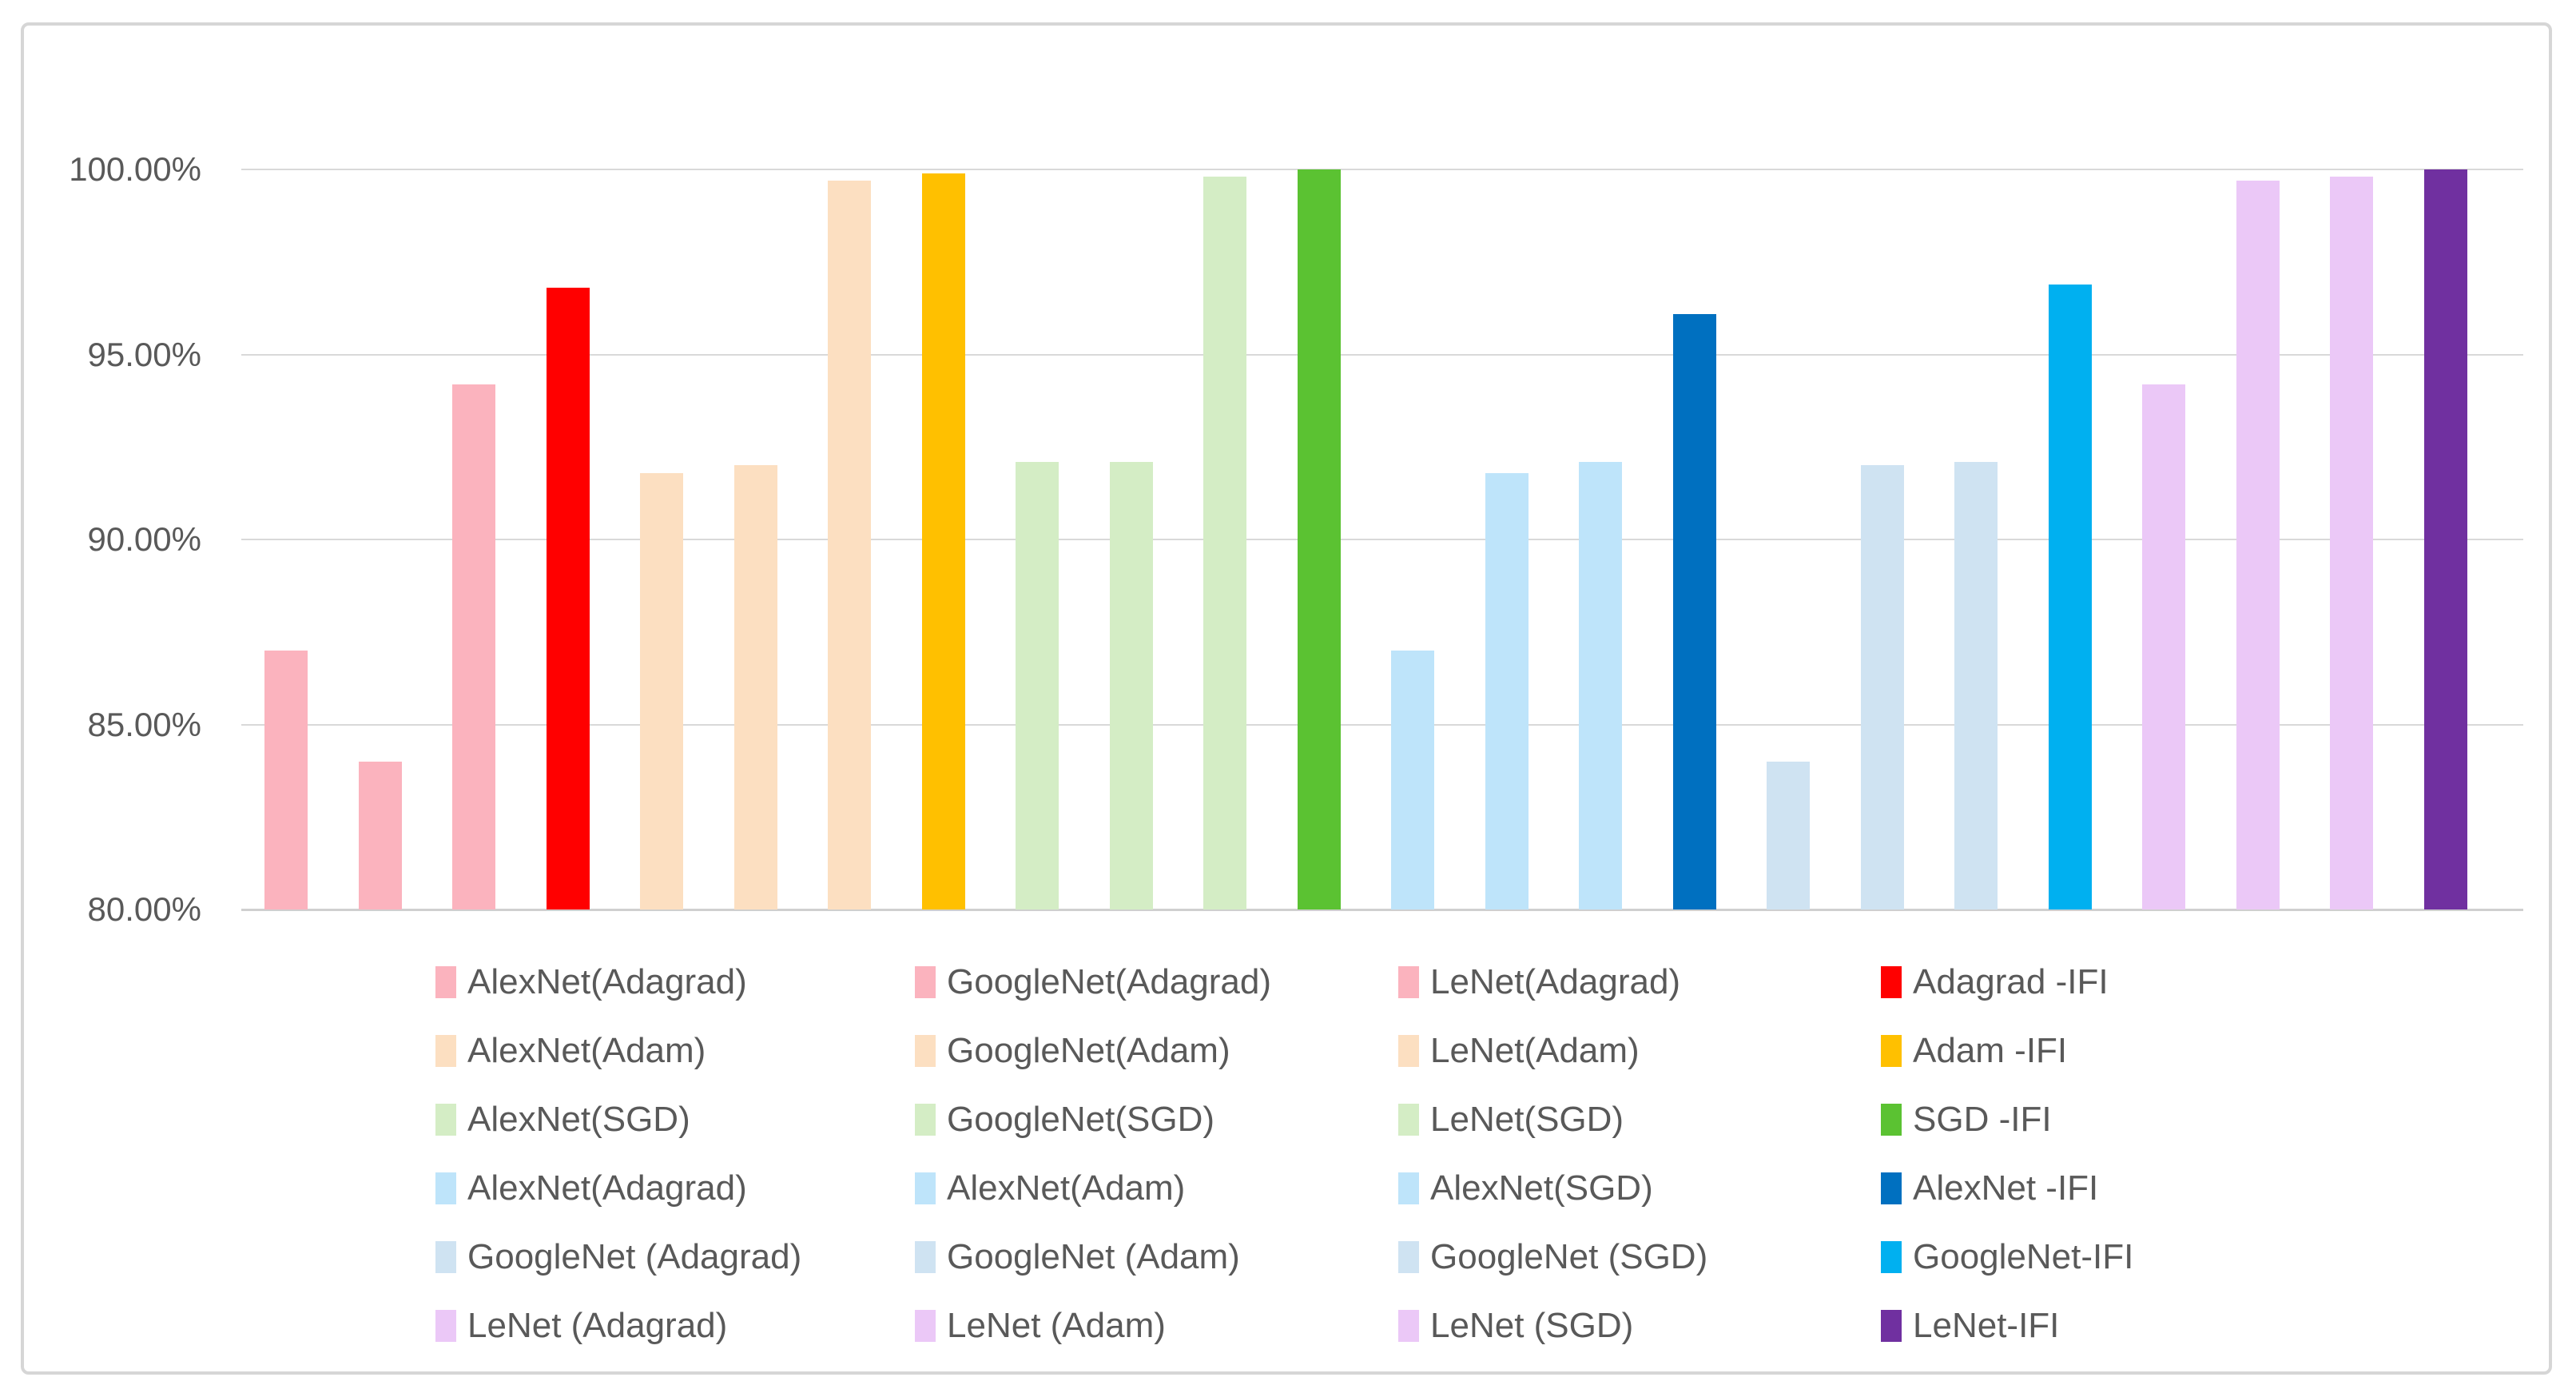  Describe the element at coordinates (1081, 1119) in the screenshot. I see `legend-label: GoogleNet(SGD)` at that location.